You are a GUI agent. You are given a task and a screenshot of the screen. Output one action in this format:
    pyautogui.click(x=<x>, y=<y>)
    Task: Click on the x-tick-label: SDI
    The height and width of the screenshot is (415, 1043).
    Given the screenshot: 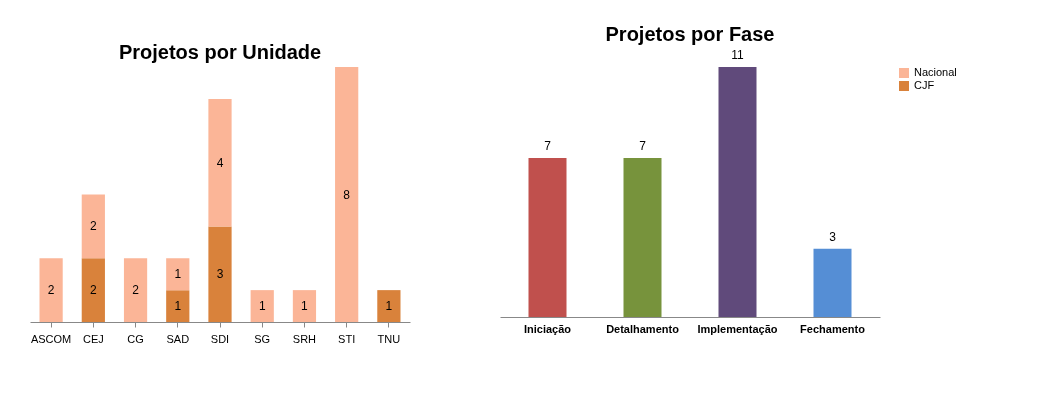 What is the action you would take?
    pyautogui.click(x=220, y=338)
    